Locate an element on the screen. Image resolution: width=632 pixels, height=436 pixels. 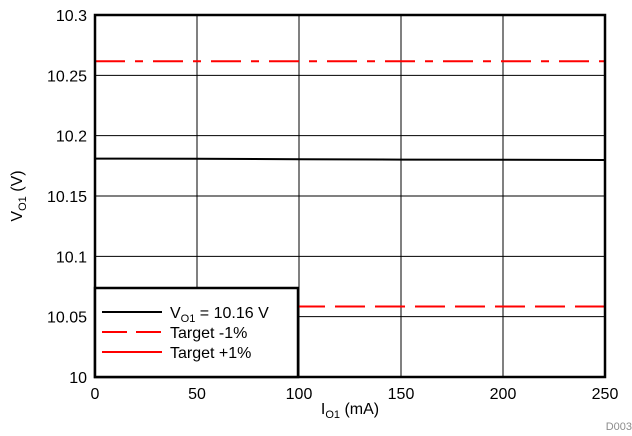
x-axis-ticks: 0 50 100 150 200 250 is located at coordinates (355, 394).